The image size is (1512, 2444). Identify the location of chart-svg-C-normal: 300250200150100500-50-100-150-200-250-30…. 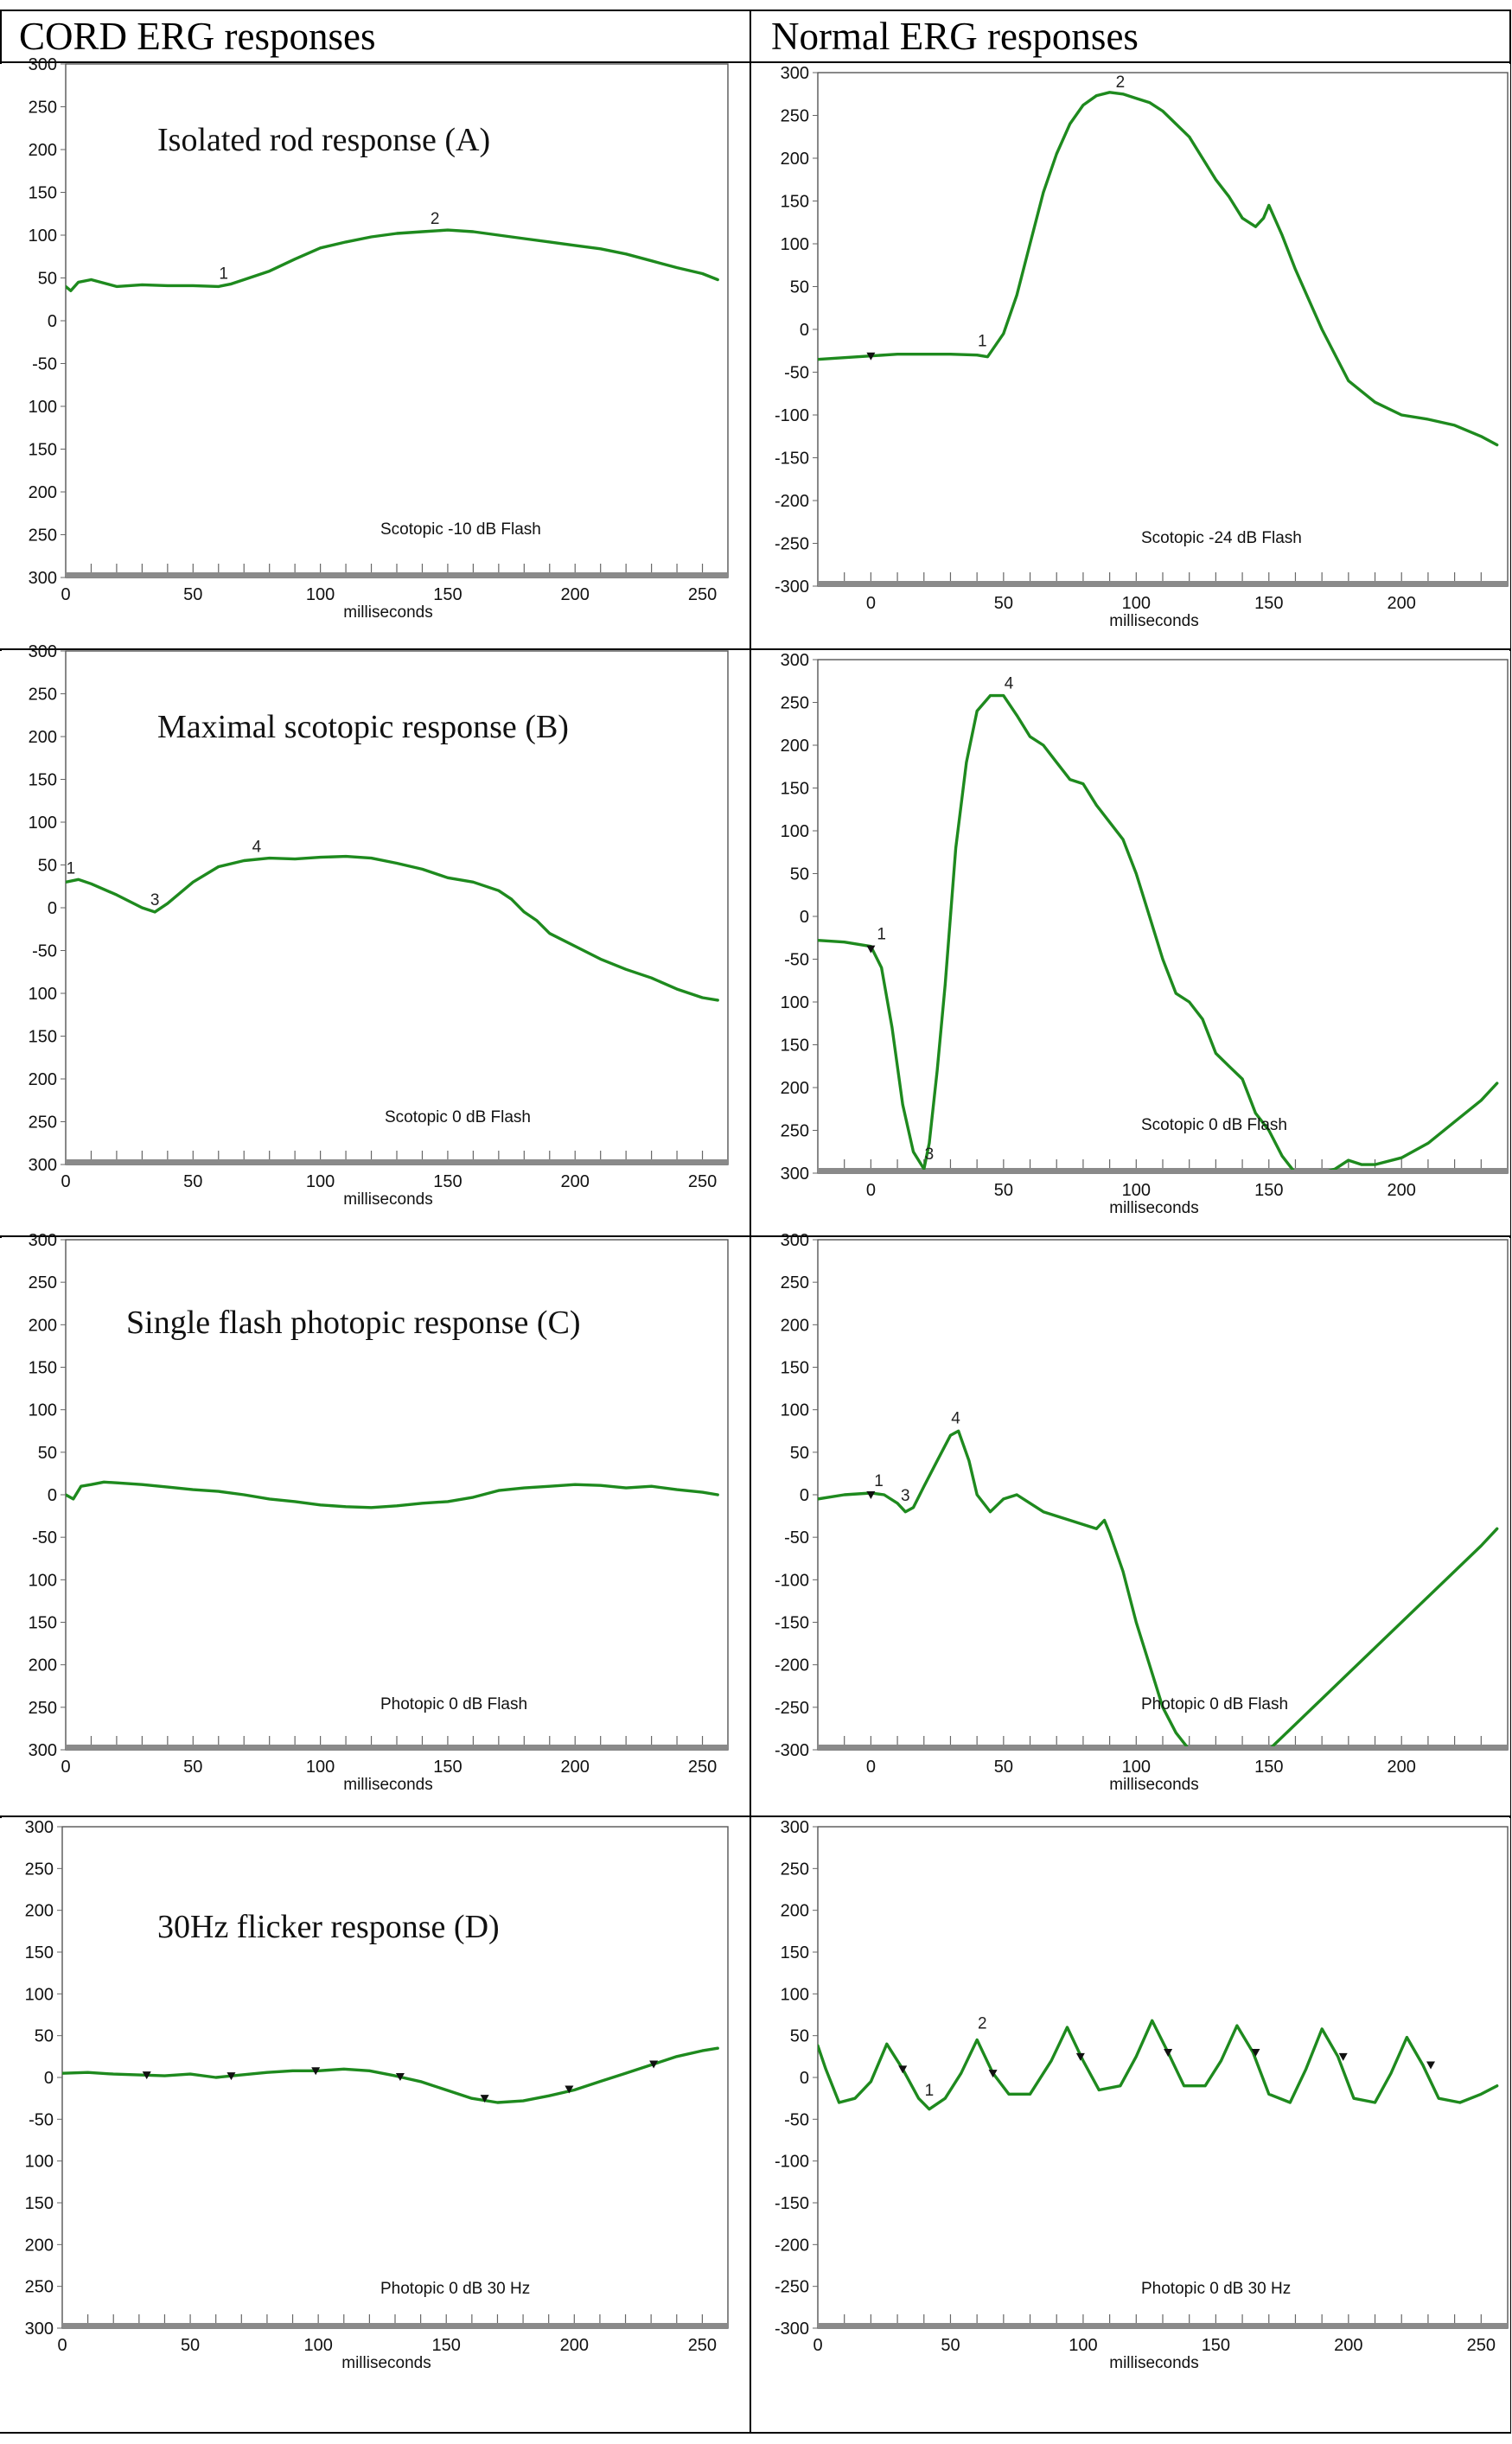
(1142, 1512).